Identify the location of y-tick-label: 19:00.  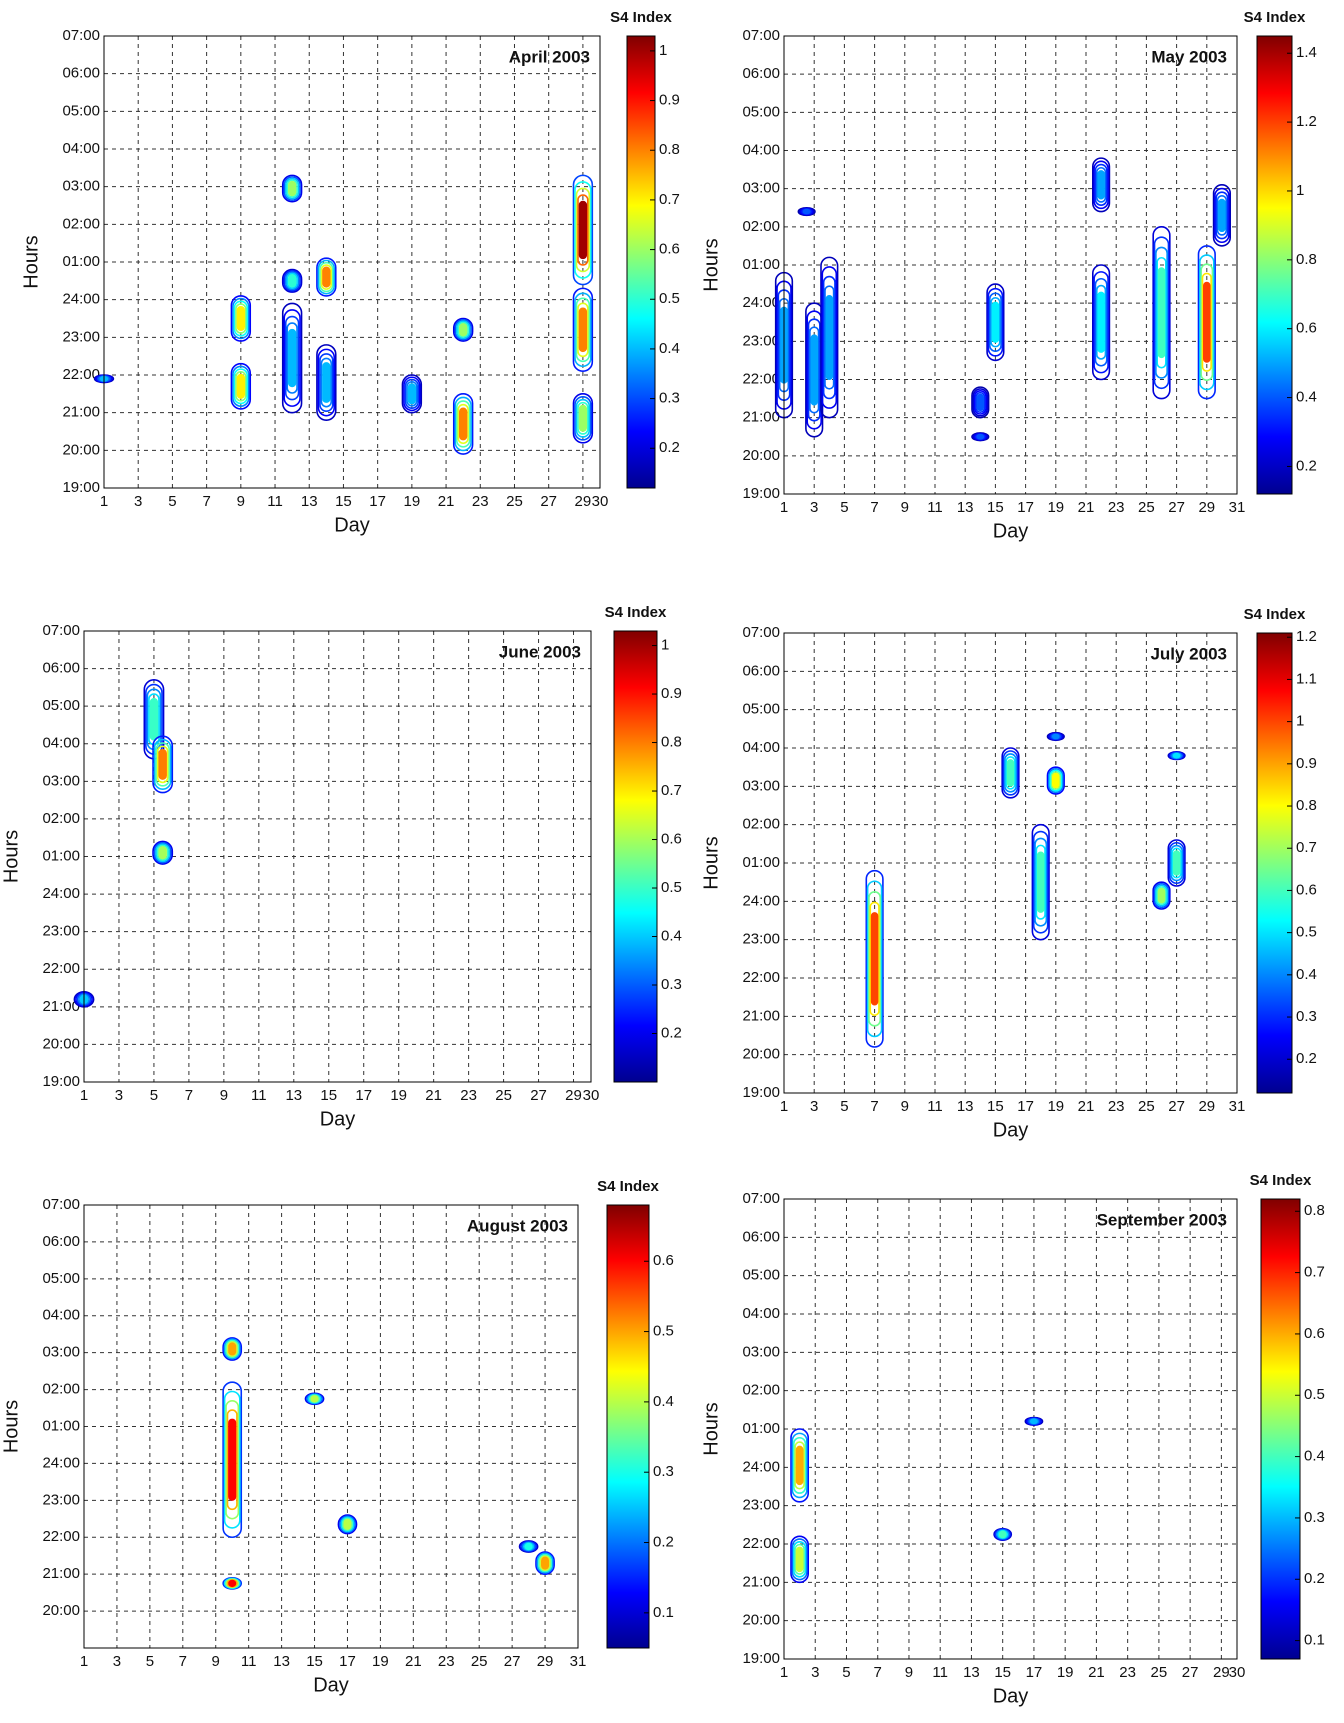
(761, 493).